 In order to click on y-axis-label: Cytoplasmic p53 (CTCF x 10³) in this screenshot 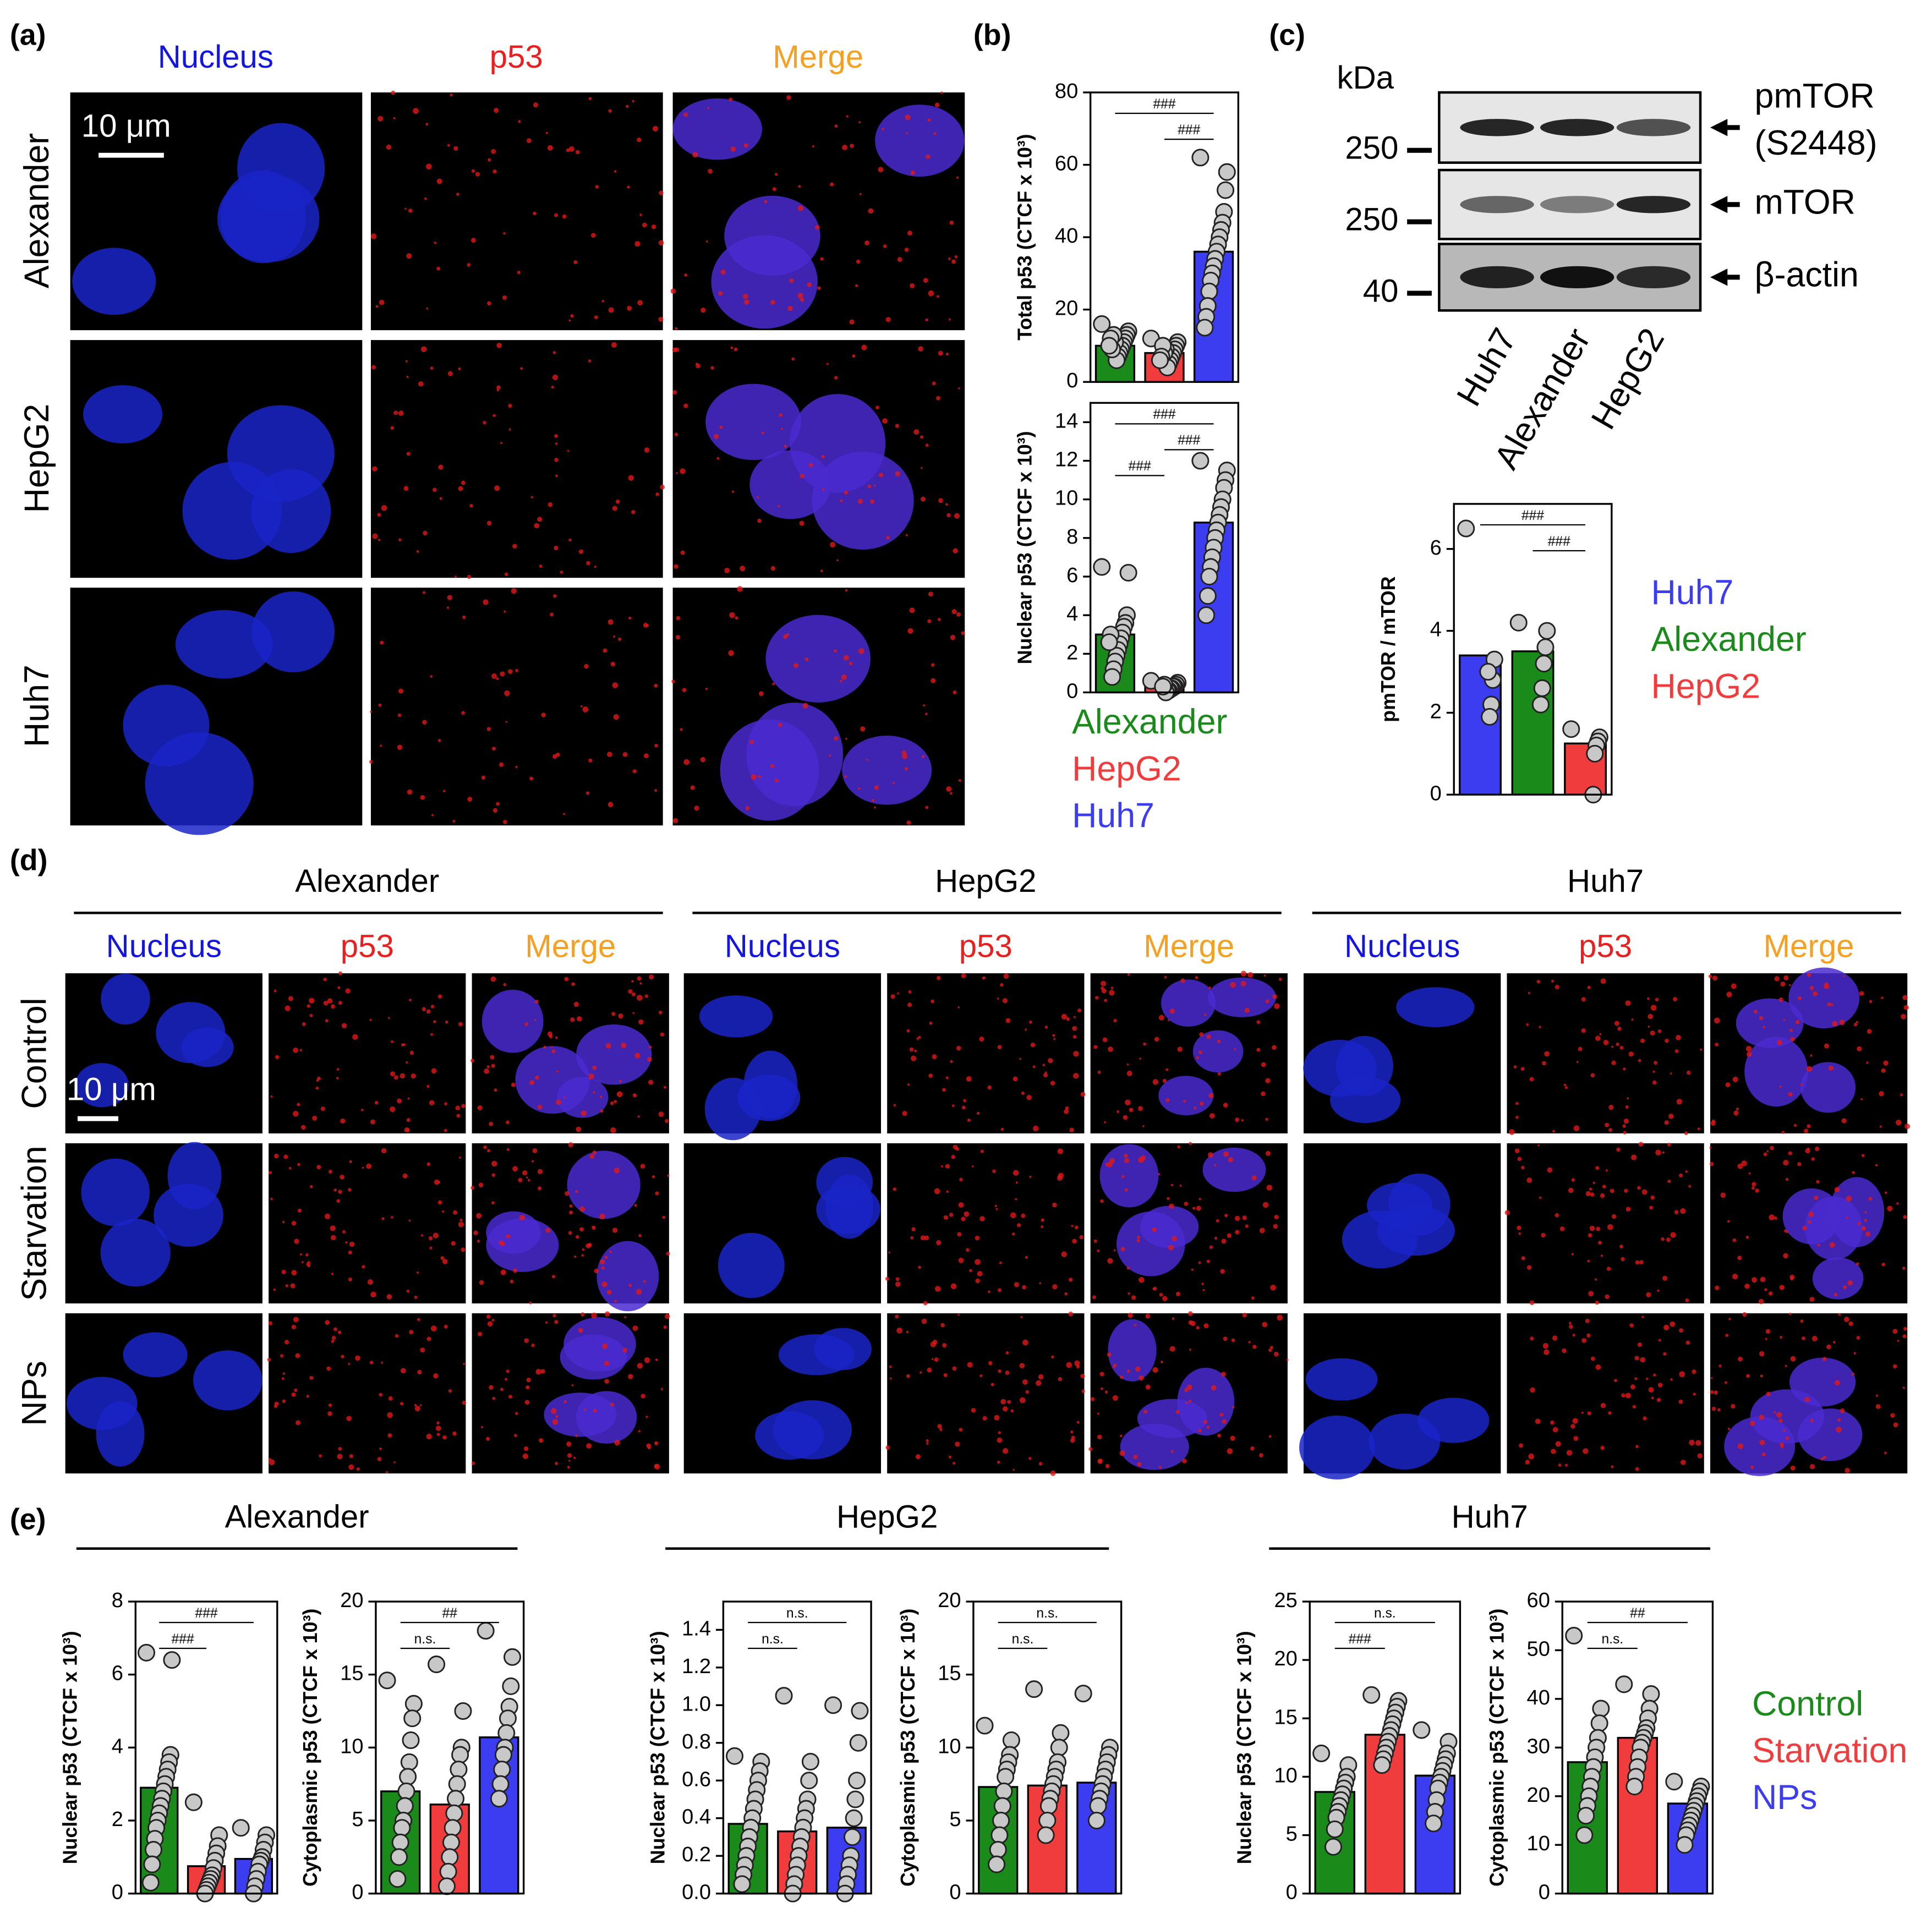, I will do `click(310, 1748)`.